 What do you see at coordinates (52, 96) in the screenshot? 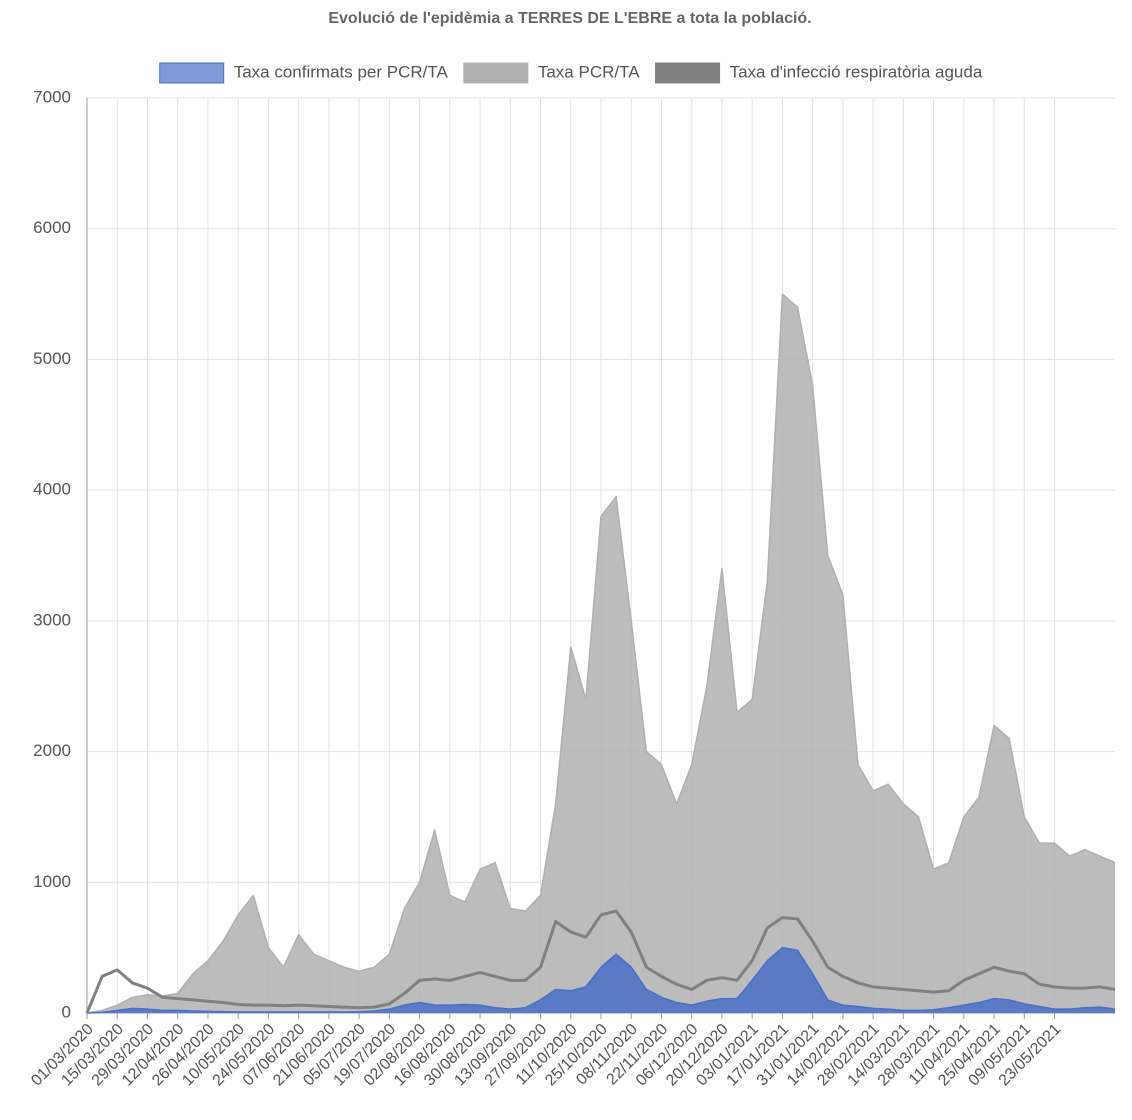
I see `y-tick-label: 7000` at bounding box center [52, 96].